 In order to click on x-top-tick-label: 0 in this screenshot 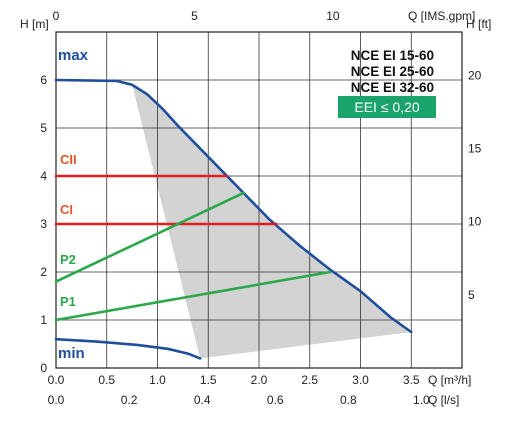, I will do `click(56, 16)`.